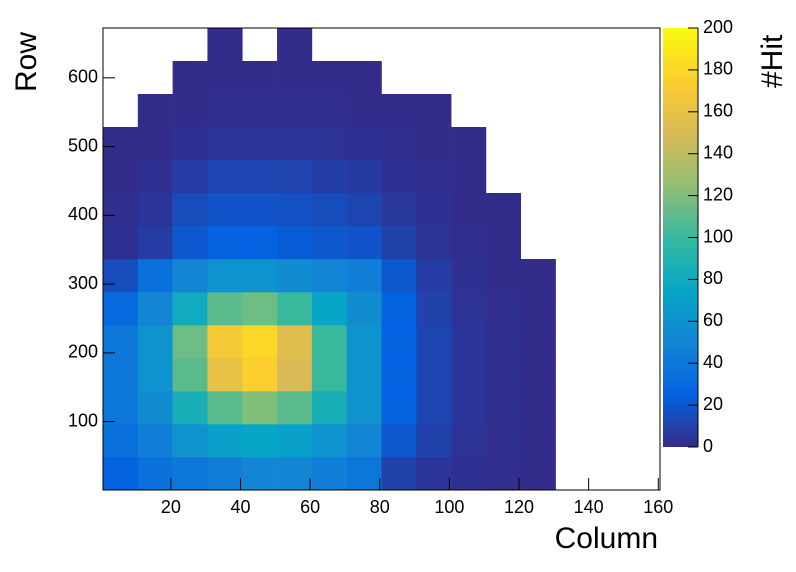 The height and width of the screenshot is (572, 796). I want to click on colorbar-tick-label: 40, so click(713, 362).